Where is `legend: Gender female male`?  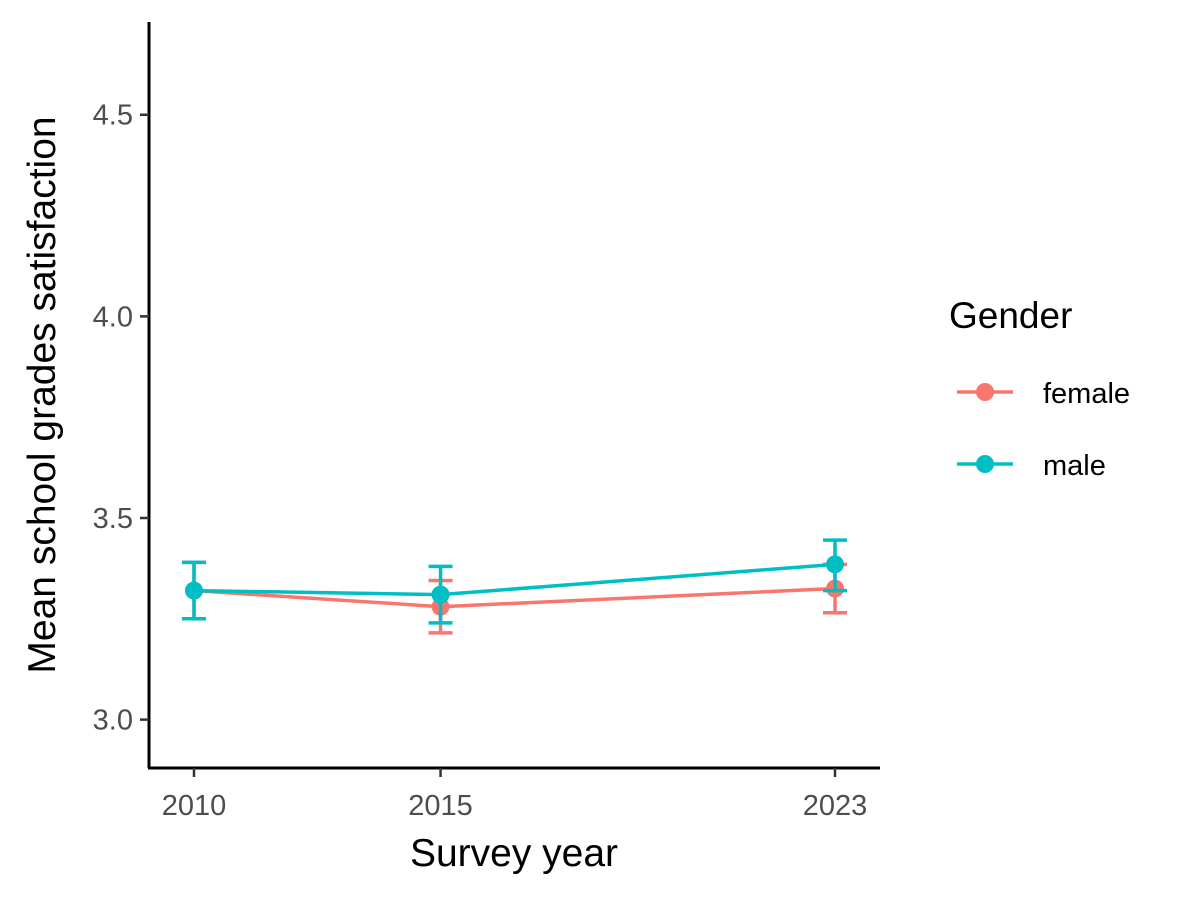
legend: Gender female male is located at coordinates (1039, 388).